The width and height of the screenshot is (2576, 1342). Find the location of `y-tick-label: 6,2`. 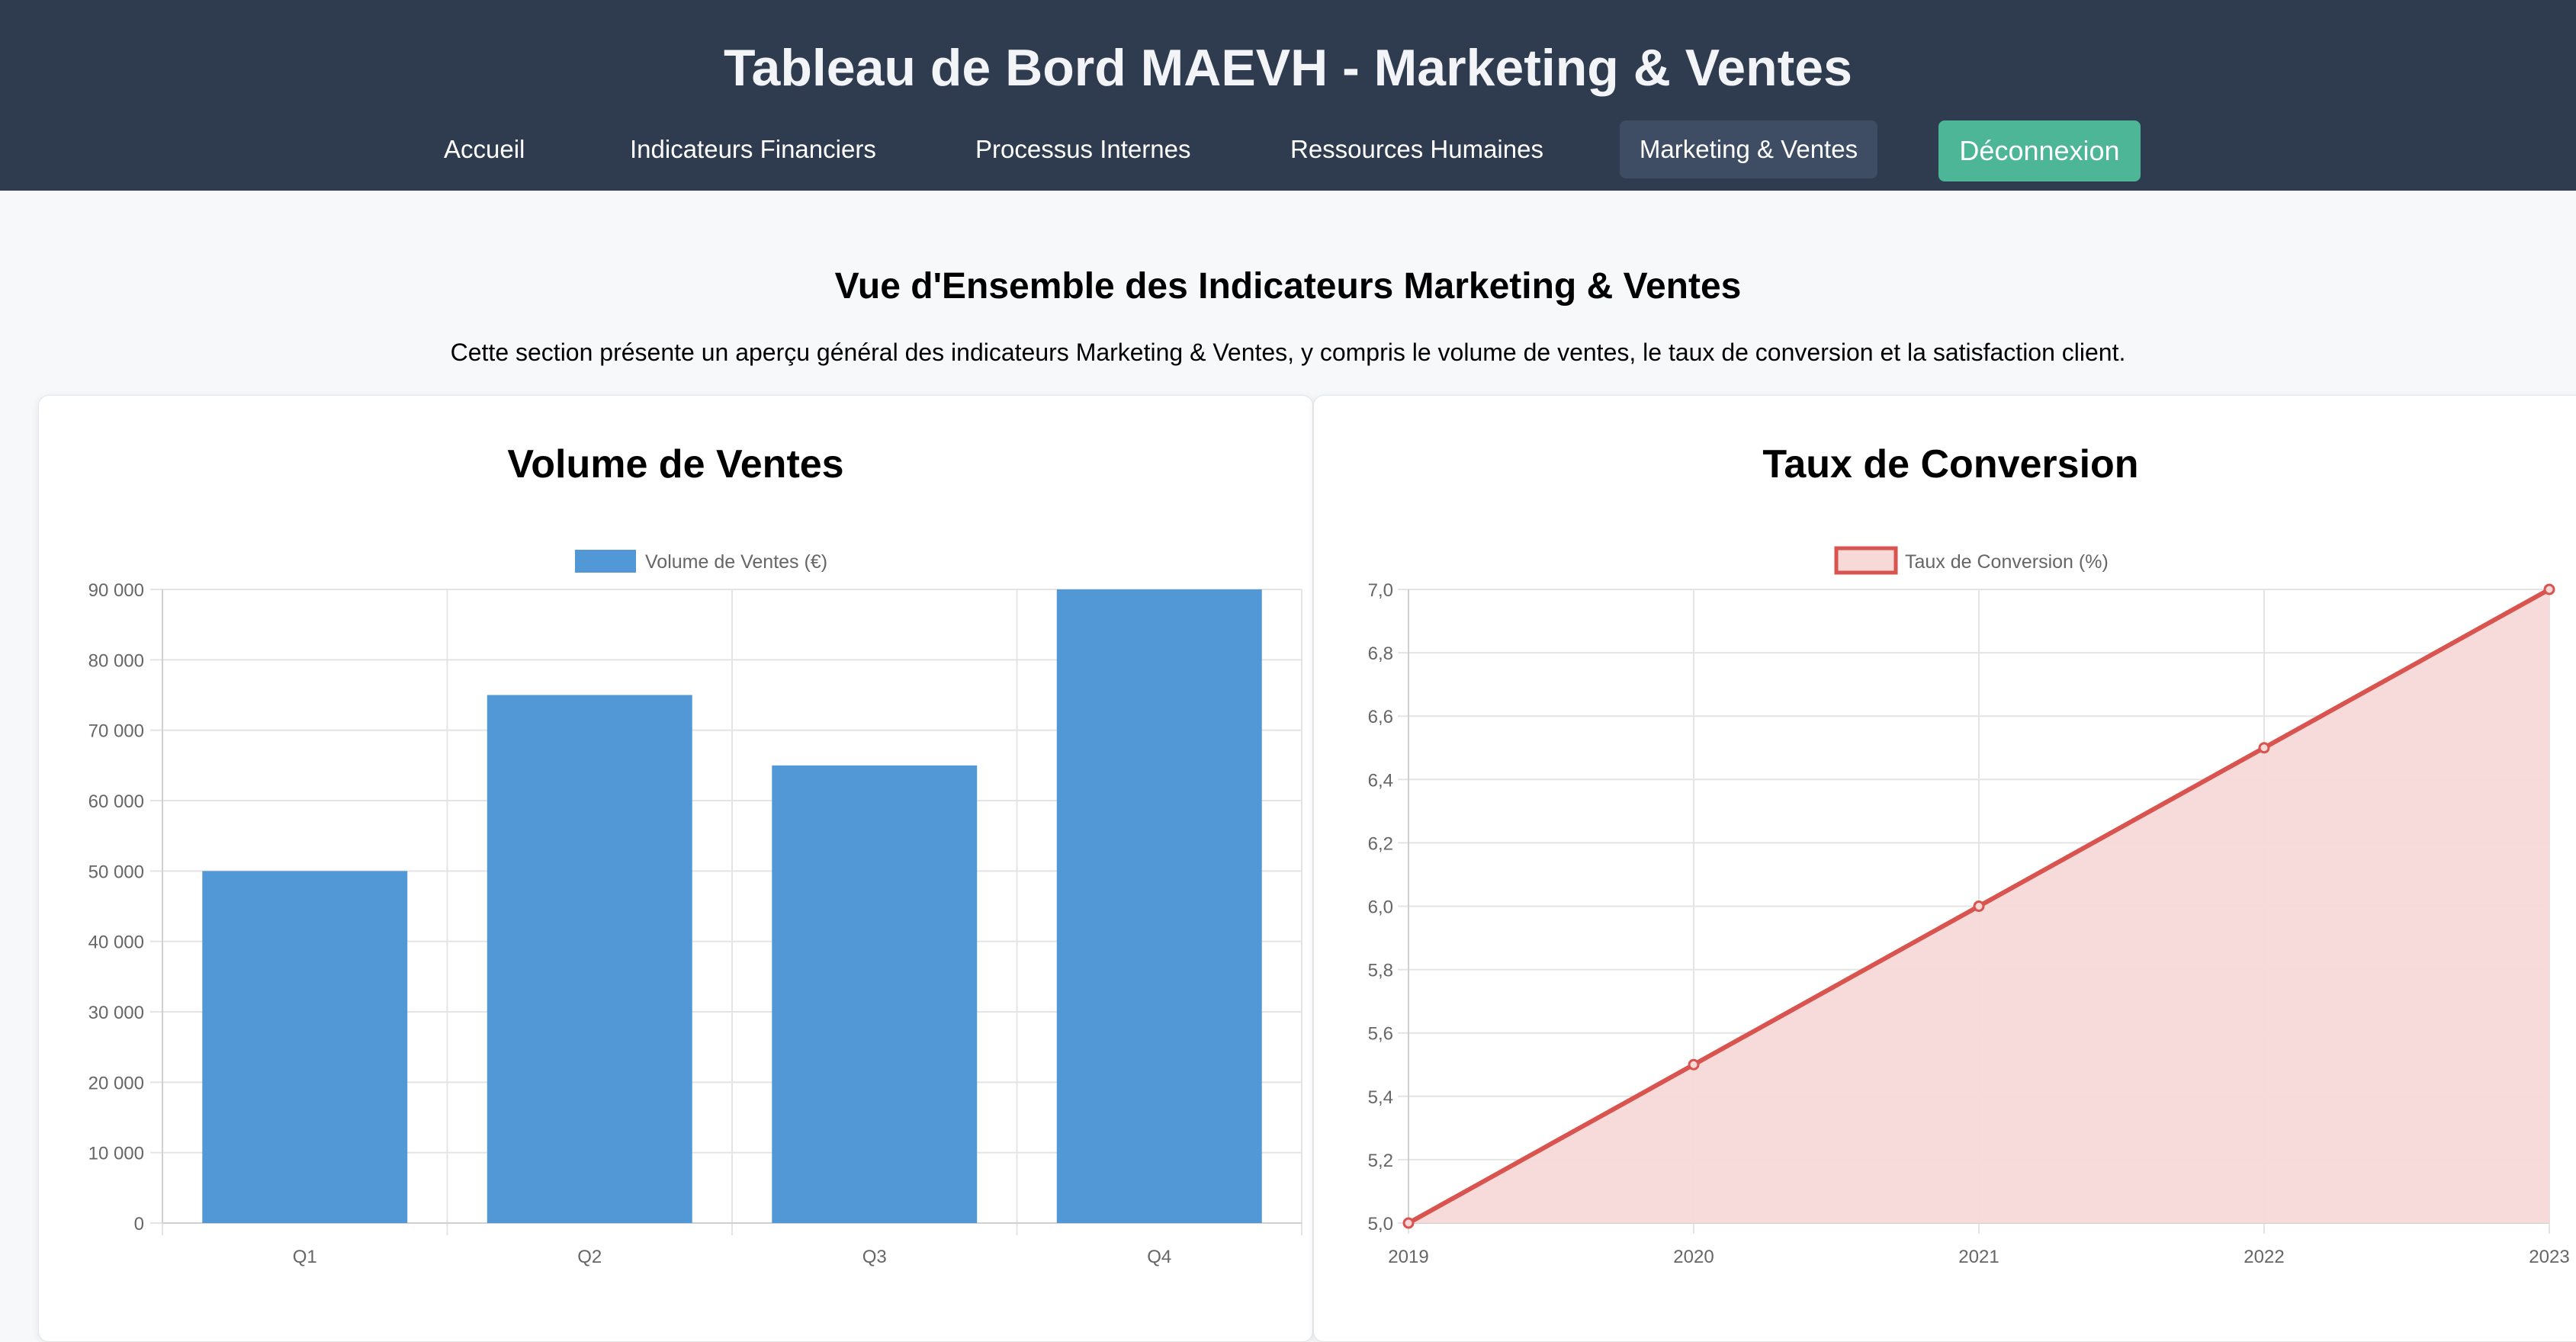

y-tick-label: 6,2 is located at coordinates (1380, 843).